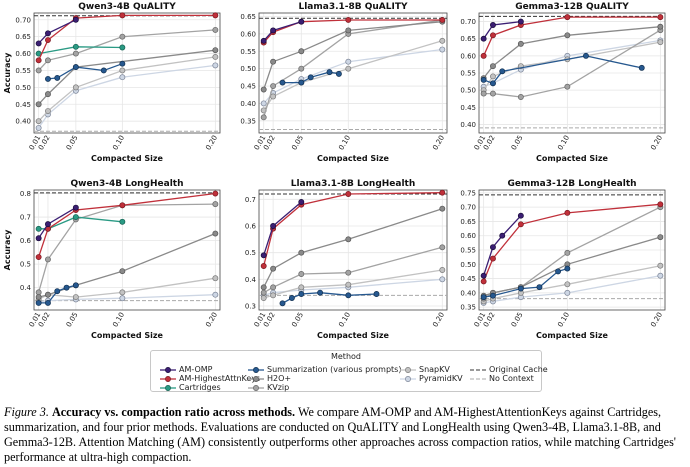  What do you see at coordinates (571, 242) in the screenshot?
I see `series-line-am-highestattnkeys` at bounding box center [571, 242].